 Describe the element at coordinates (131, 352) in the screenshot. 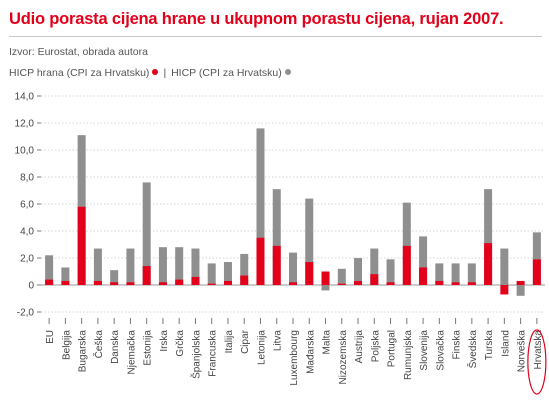

I see `x-tick-label: Njemačka` at that location.